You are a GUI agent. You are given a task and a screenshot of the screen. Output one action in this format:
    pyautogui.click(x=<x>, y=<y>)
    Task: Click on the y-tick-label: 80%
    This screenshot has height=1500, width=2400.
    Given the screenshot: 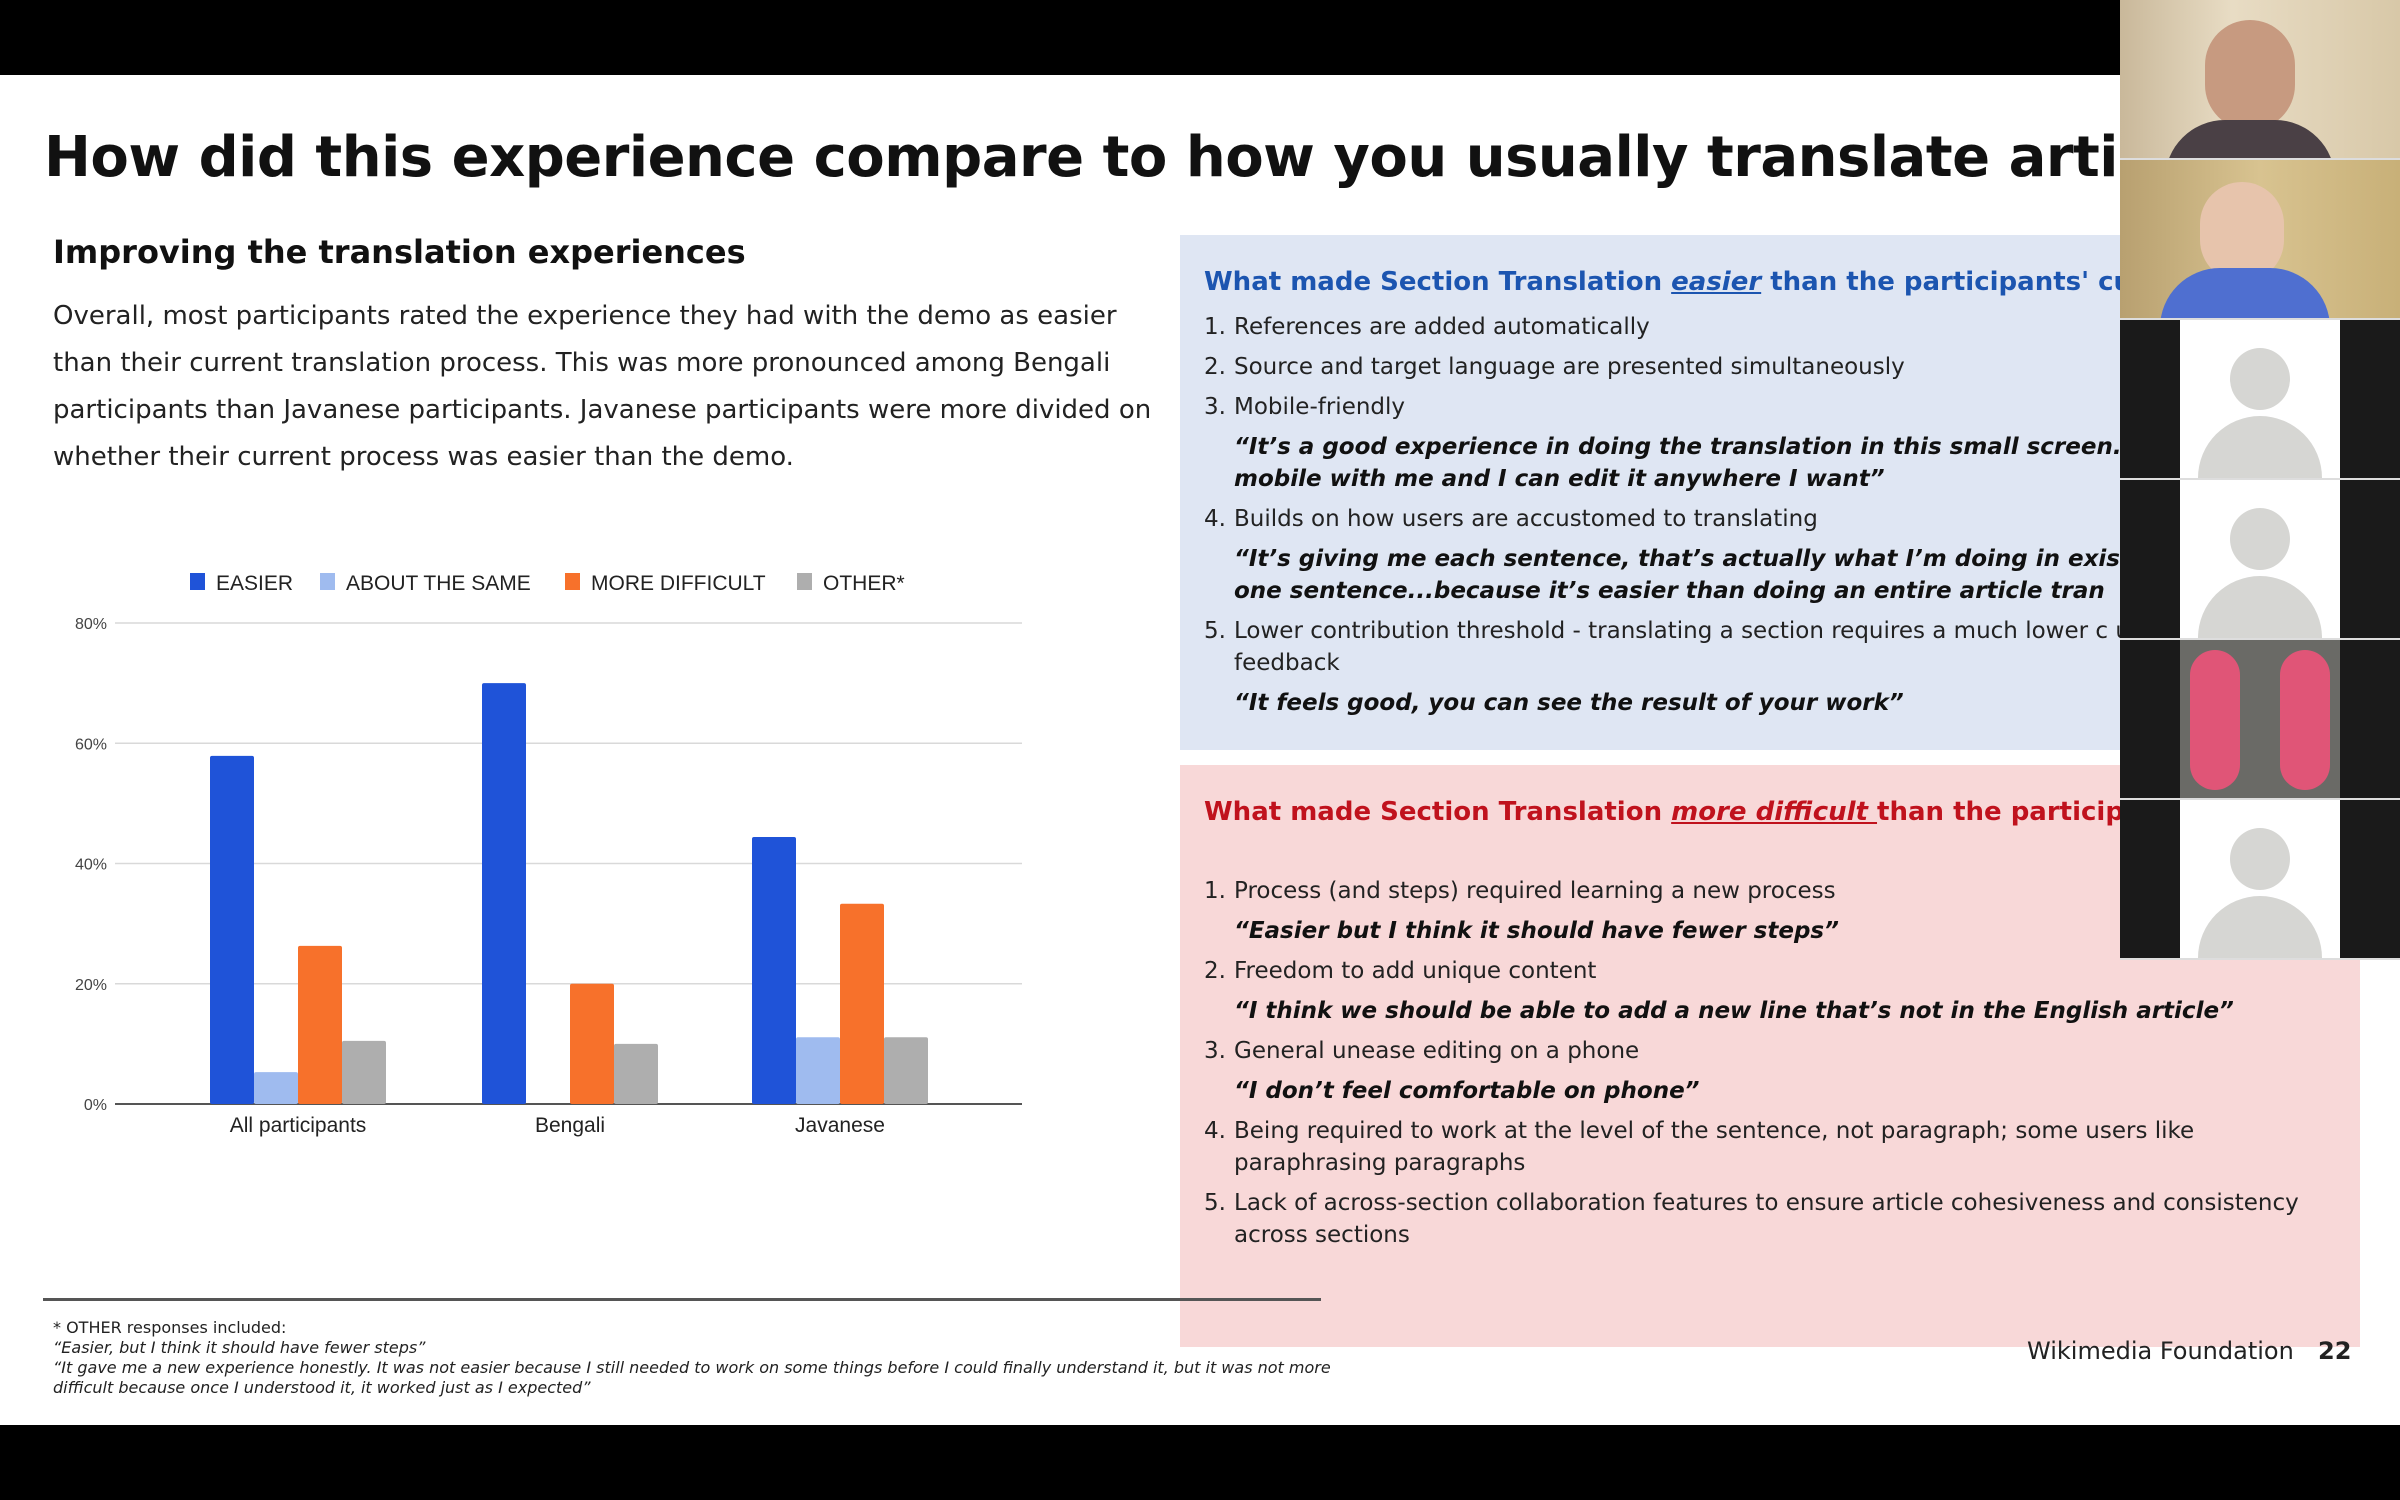 What is the action you would take?
    pyautogui.click(x=91, y=624)
    